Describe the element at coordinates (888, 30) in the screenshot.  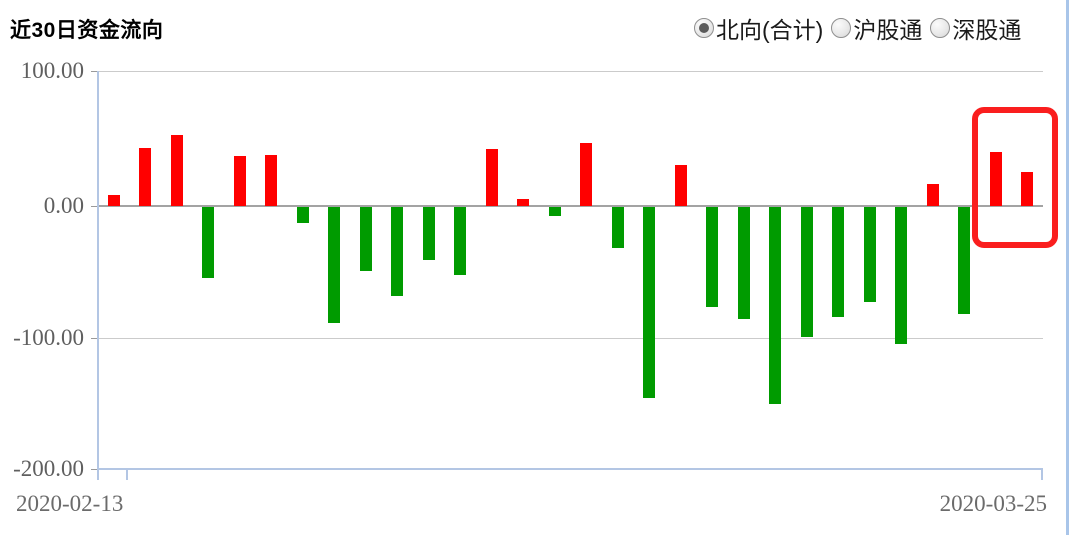
I see `radio-label: 沪股通` at that location.